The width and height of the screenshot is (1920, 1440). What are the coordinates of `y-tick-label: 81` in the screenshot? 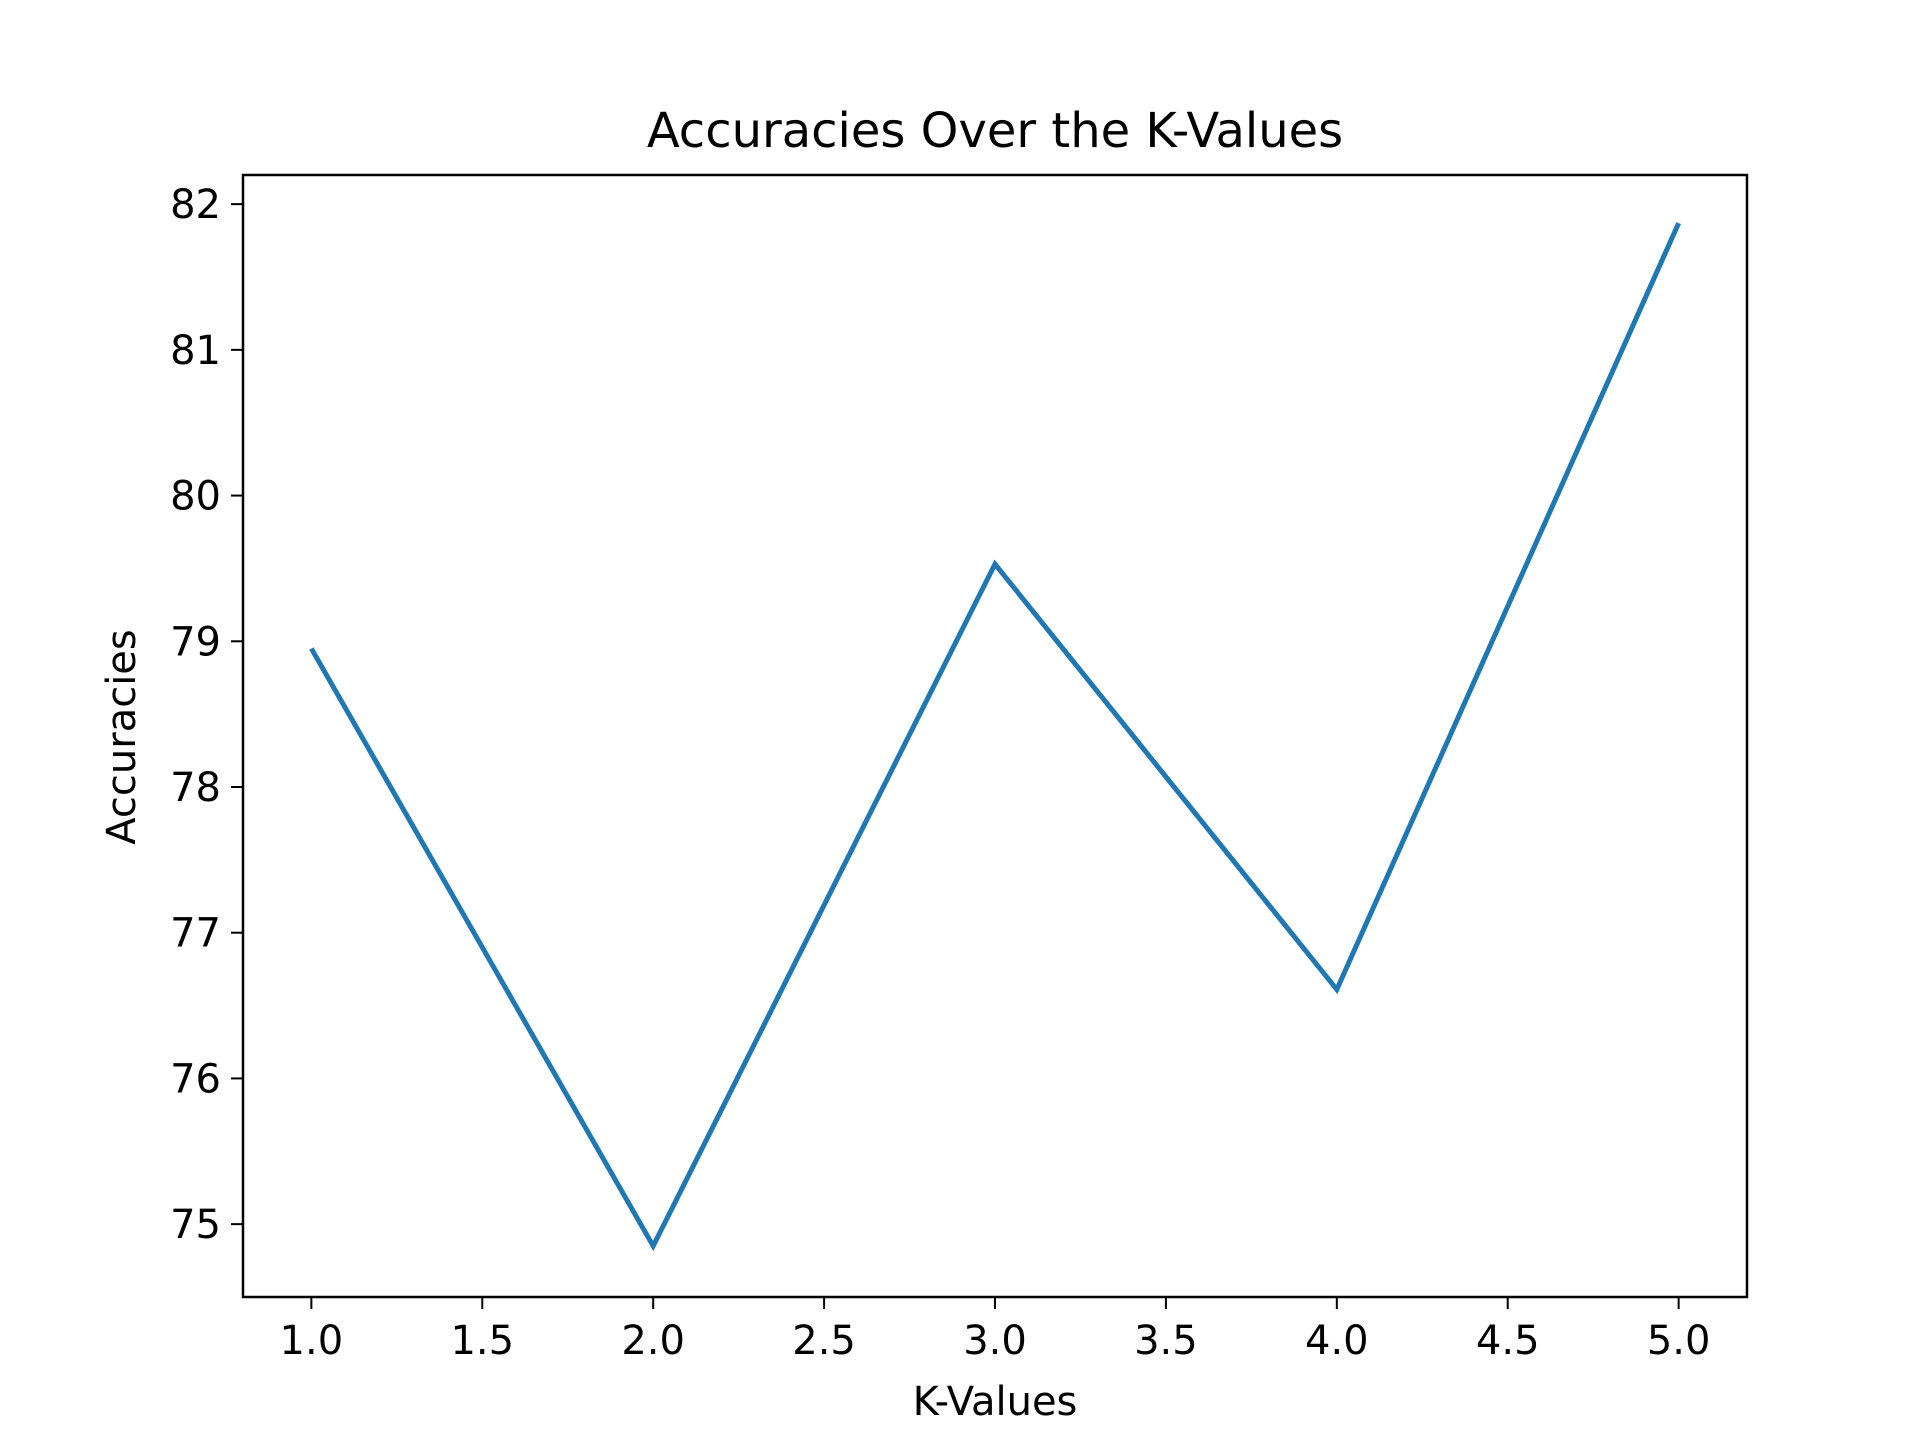 It's located at (195, 351).